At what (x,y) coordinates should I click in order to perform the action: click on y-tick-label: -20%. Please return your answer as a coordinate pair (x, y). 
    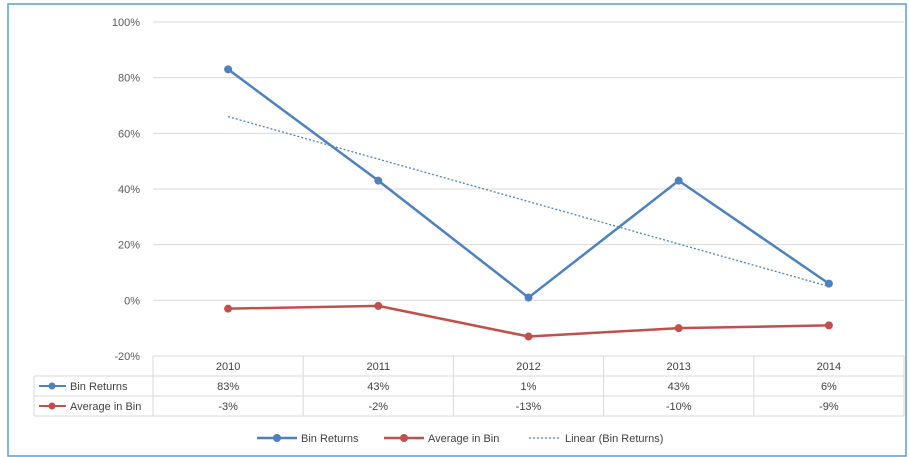
    Looking at the image, I should click on (127, 357).